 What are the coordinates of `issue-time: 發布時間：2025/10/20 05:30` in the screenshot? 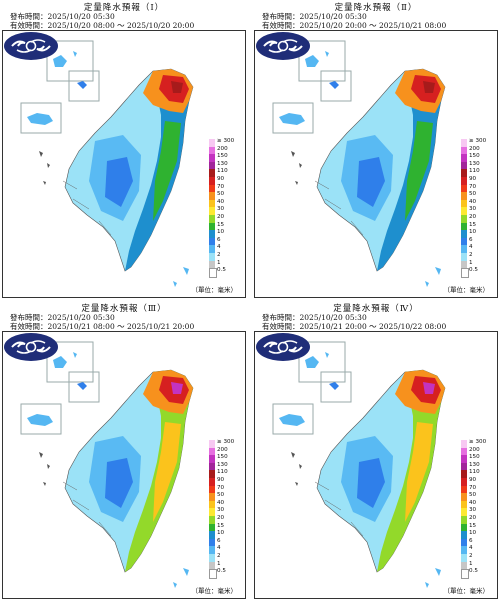 It's located at (314, 16).